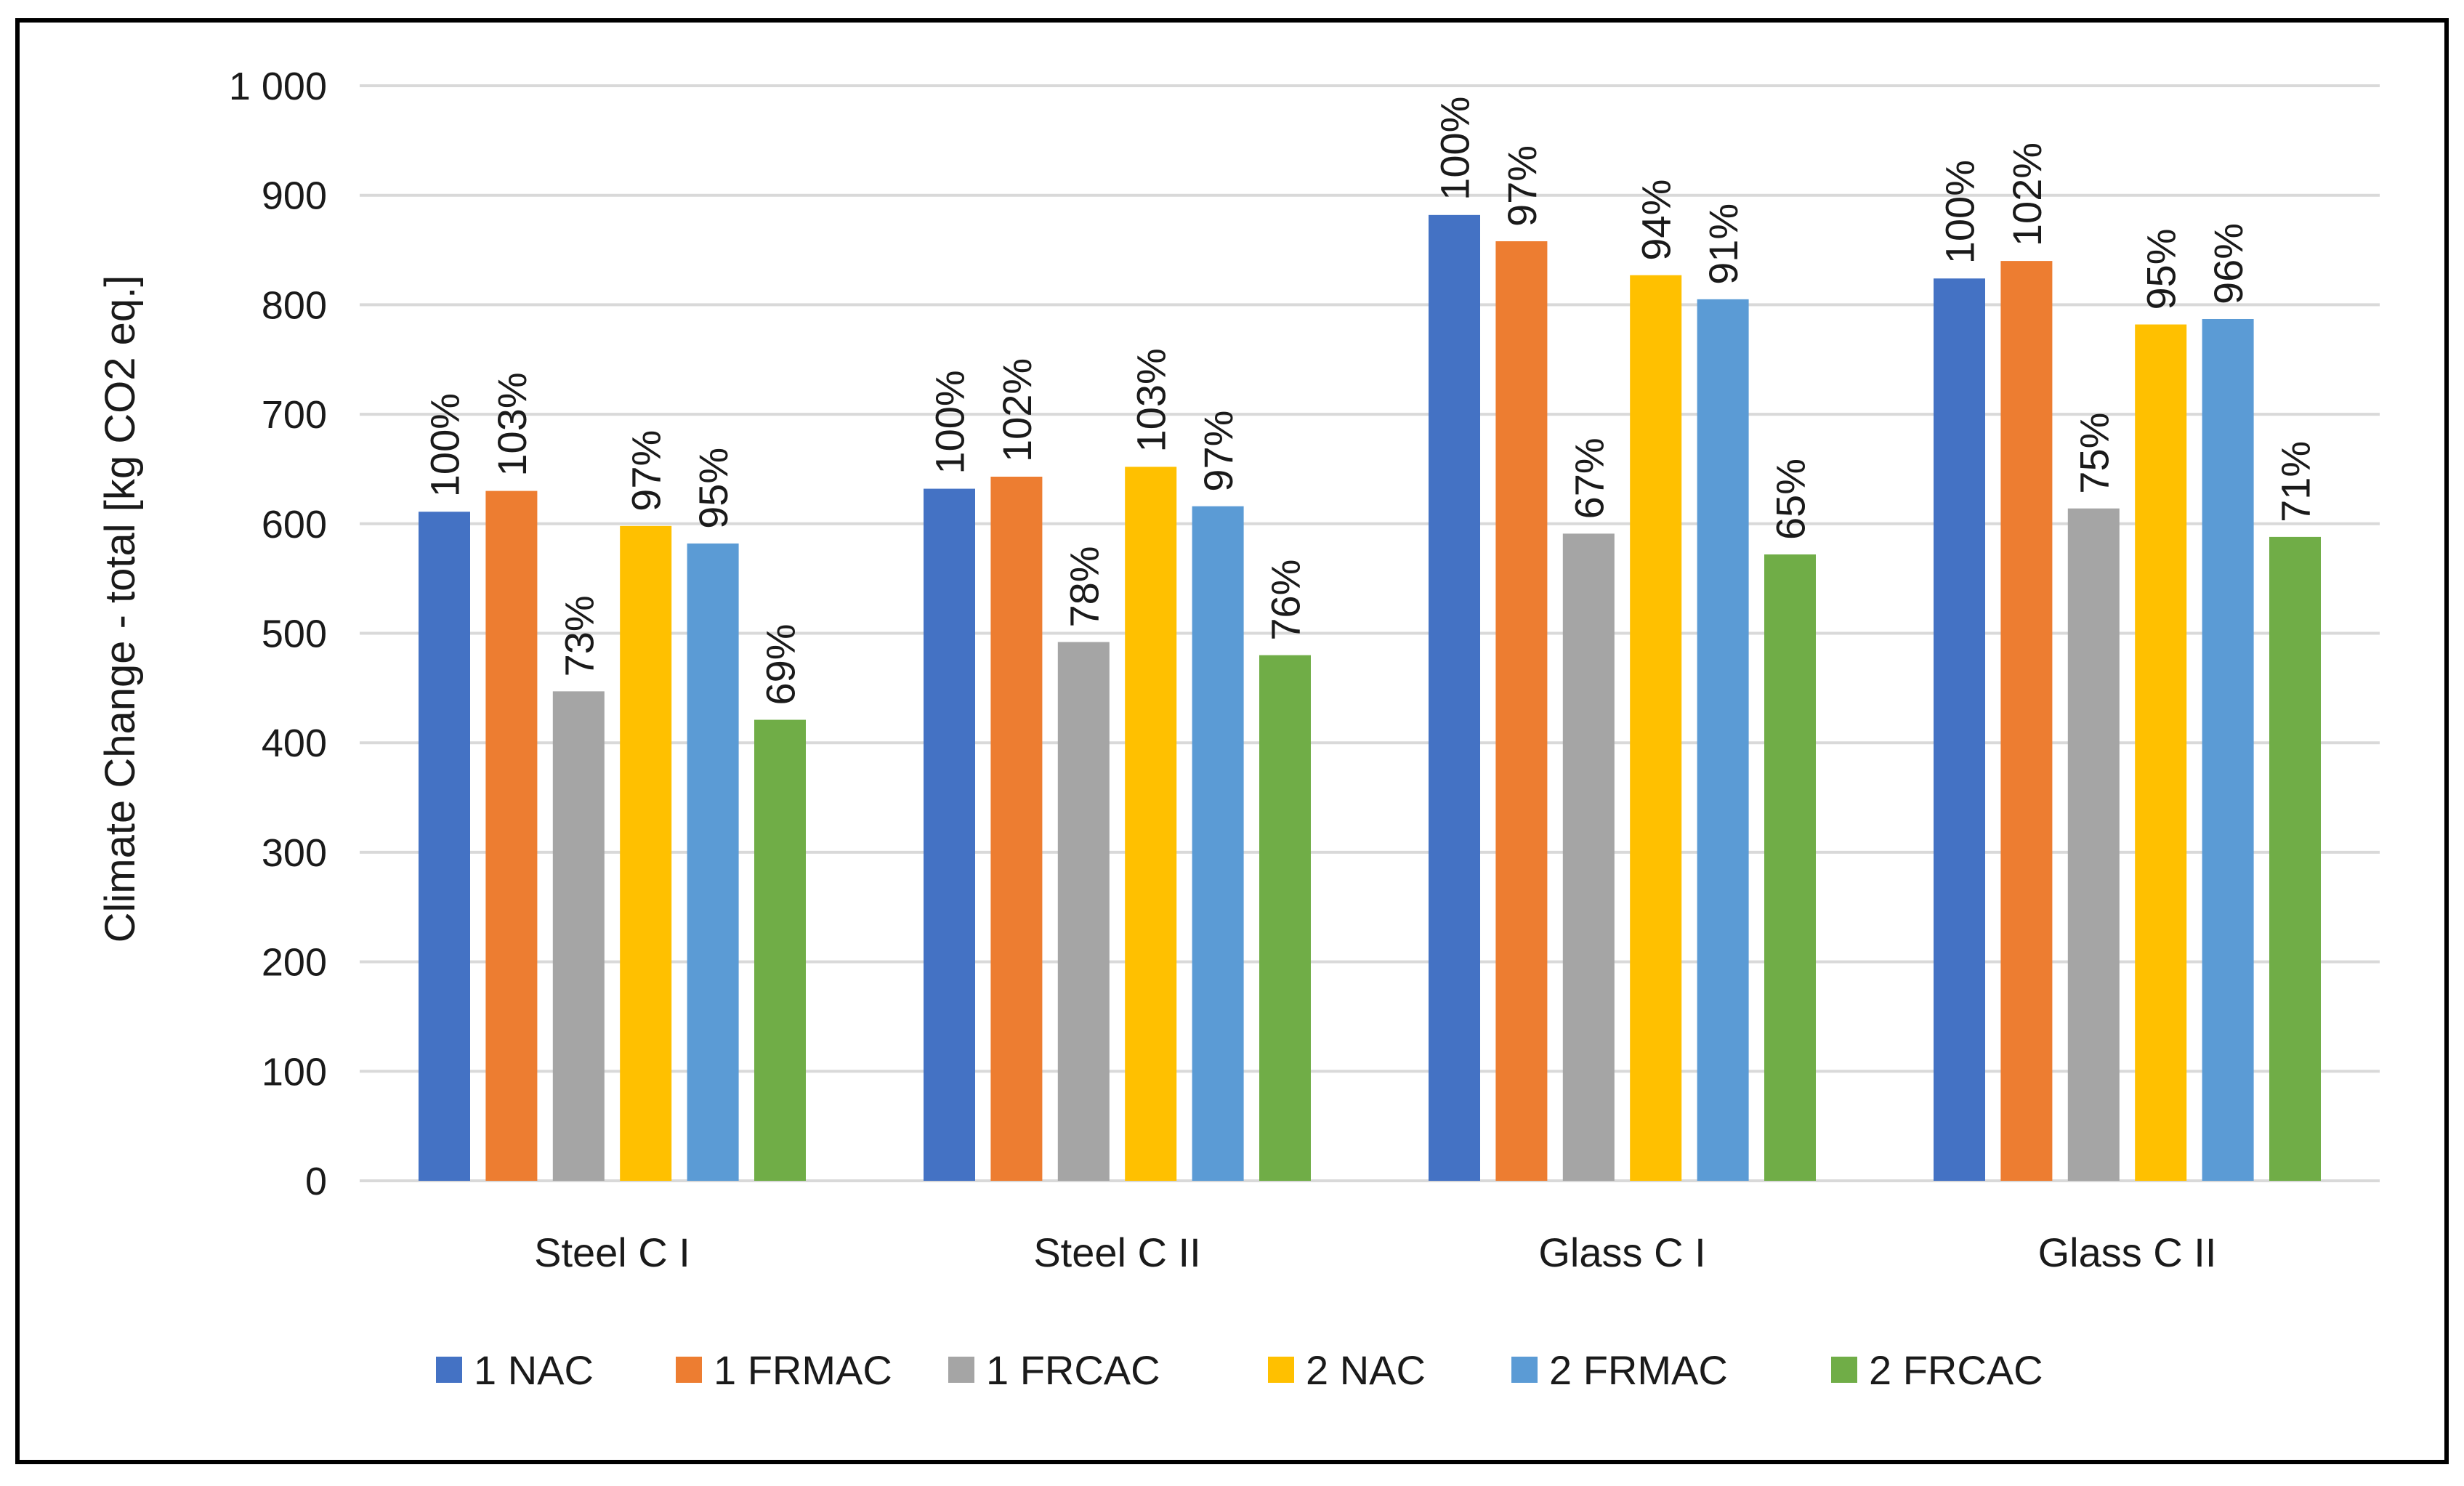  I want to click on legend-label: 2 FRMAC, so click(1639, 1370).